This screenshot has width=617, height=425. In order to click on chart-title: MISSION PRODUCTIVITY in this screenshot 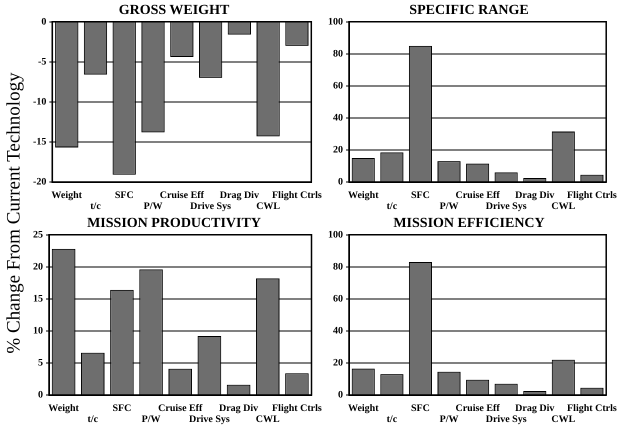, I will do `click(174, 224)`.